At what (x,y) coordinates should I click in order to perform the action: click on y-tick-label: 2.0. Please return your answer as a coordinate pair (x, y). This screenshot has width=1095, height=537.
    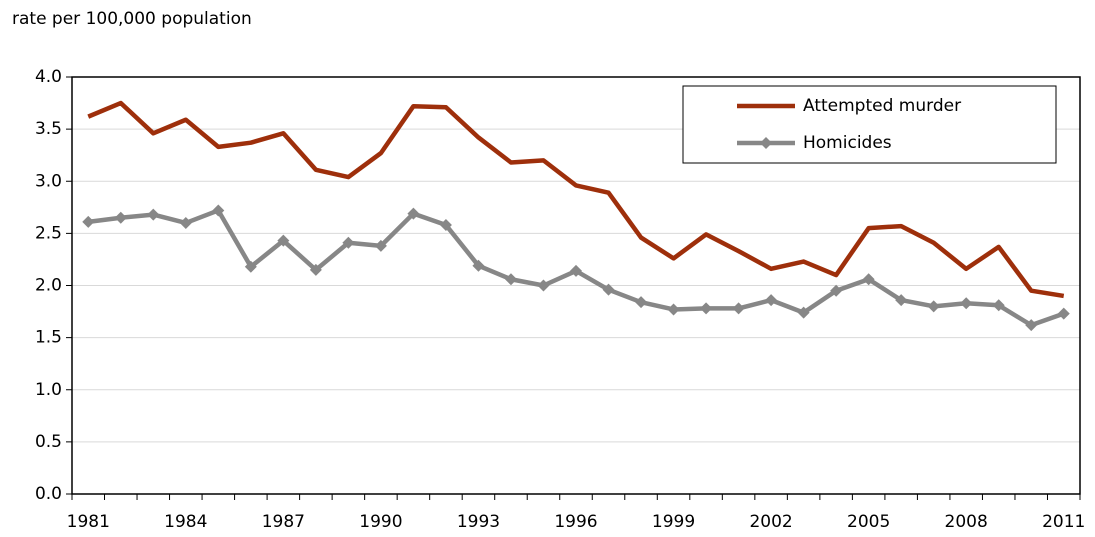
    Looking at the image, I should click on (48, 286).